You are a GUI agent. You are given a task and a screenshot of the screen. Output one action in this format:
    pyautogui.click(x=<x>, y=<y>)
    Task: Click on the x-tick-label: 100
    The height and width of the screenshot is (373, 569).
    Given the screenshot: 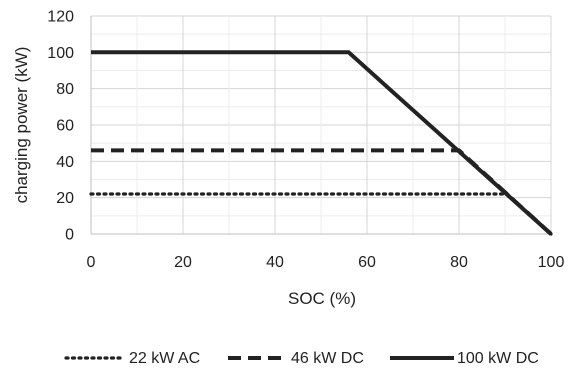 What is the action you would take?
    pyautogui.click(x=551, y=262)
    